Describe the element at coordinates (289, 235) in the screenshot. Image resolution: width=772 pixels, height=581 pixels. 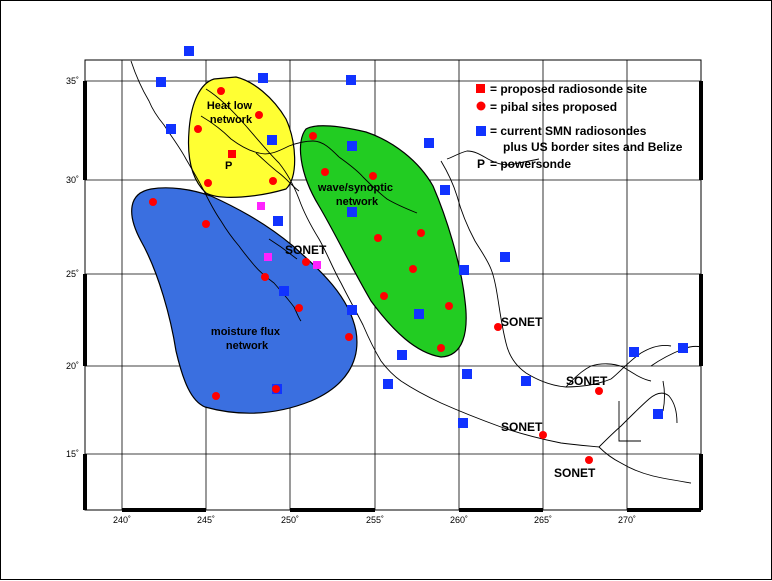
I see `magenta-markers` at that location.